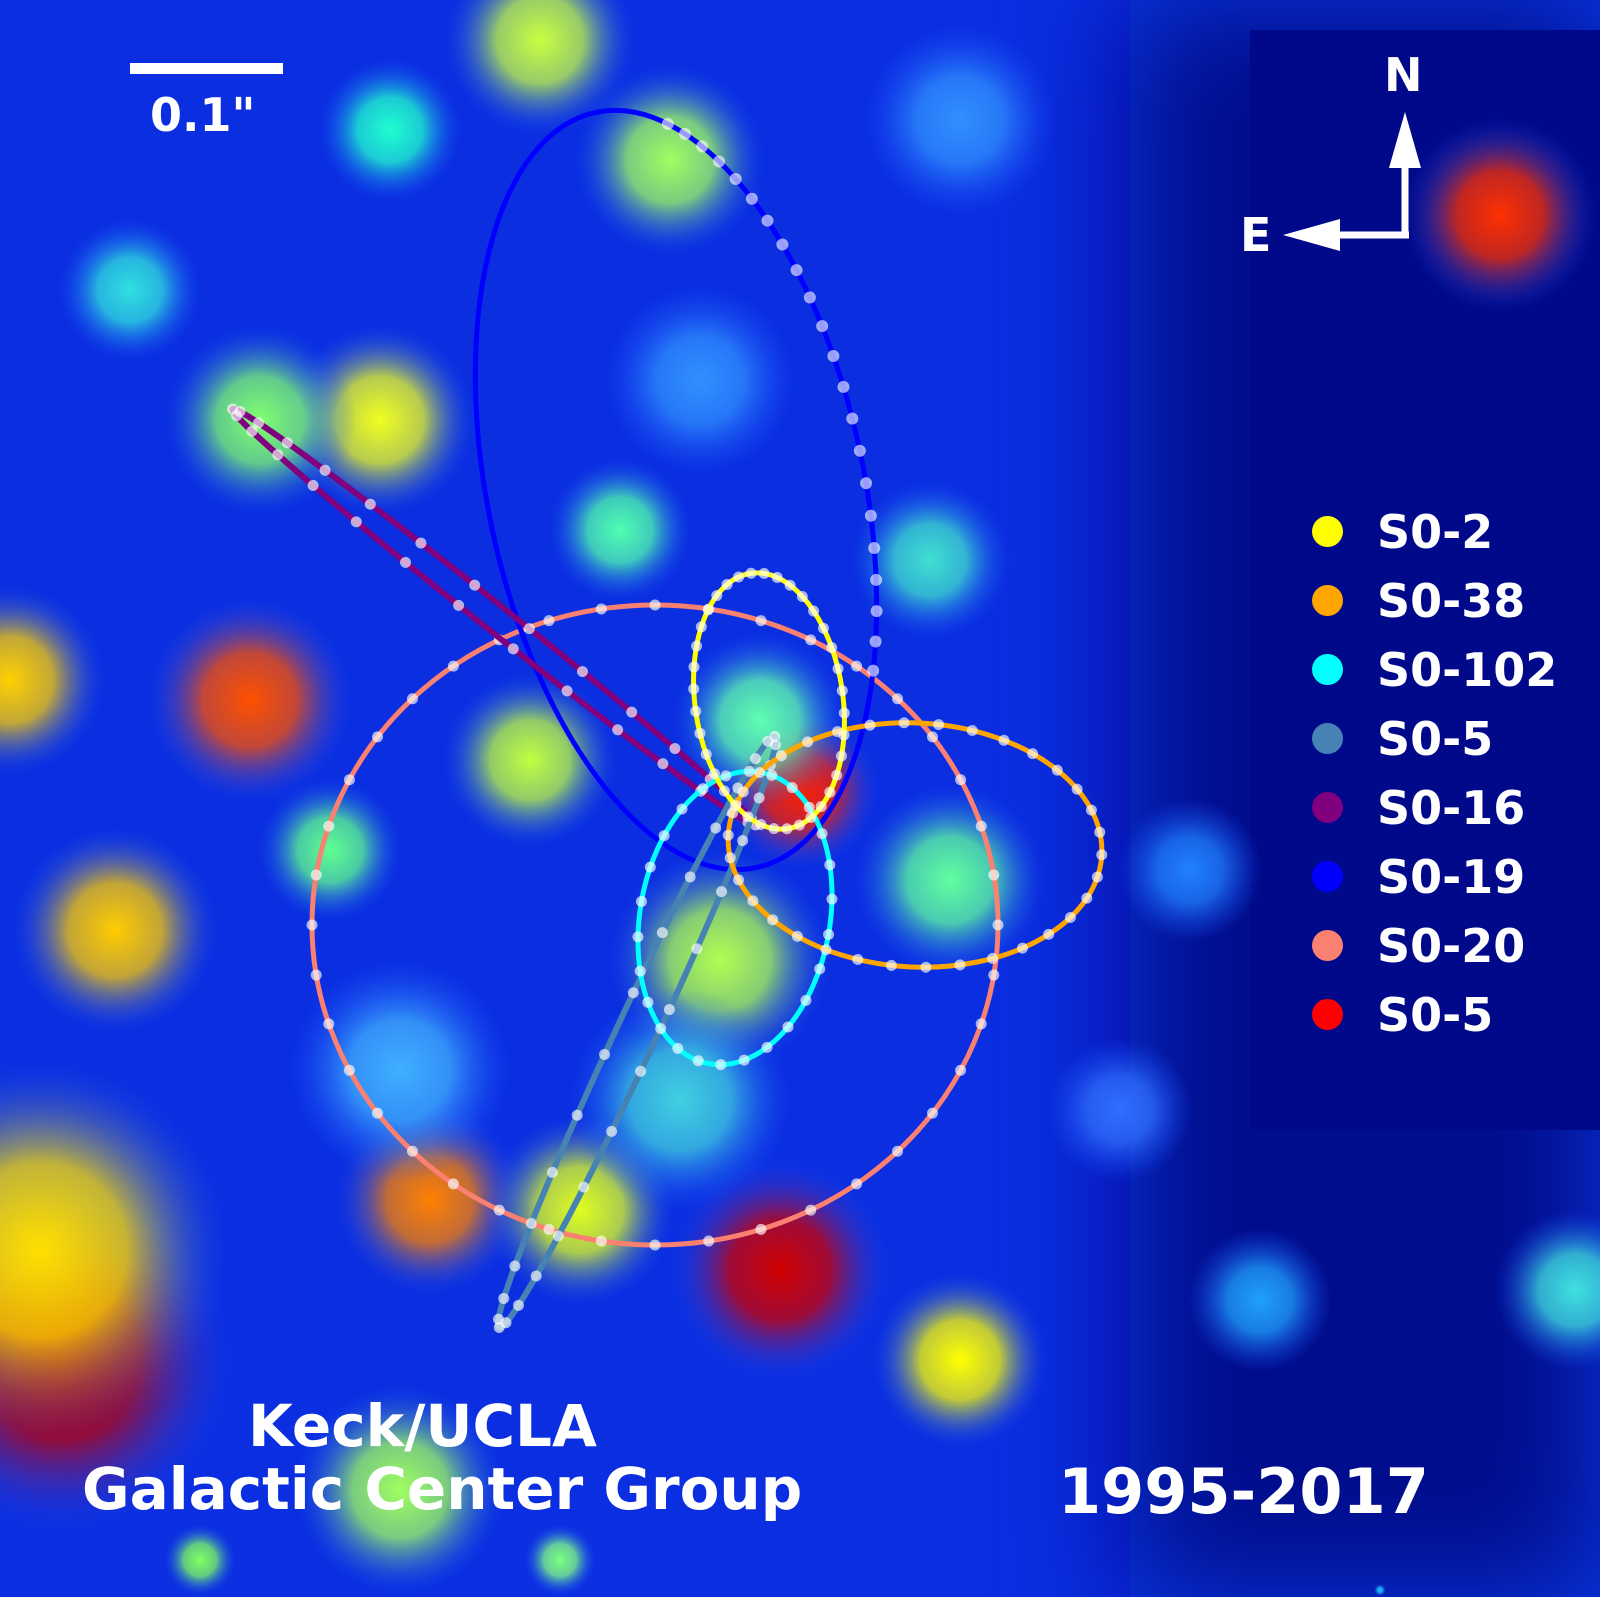 The height and width of the screenshot is (1597, 1600). Describe the element at coordinates (1434, 531) in the screenshot. I see `legend-item: S0-2` at that location.